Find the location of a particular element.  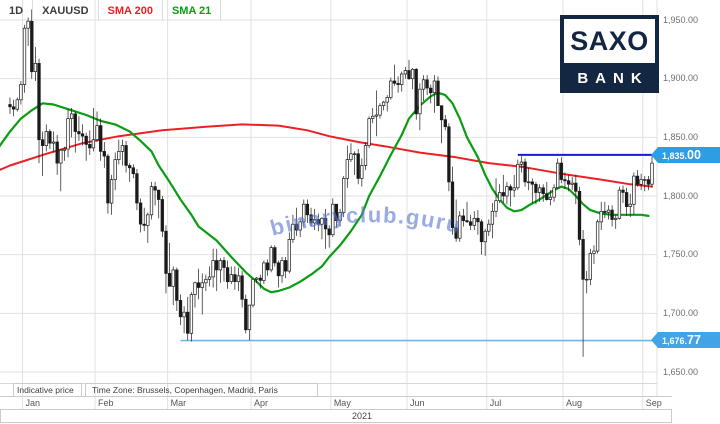

resistance-price-badge: 1,835. 00 is located at coordinates (685, 155).